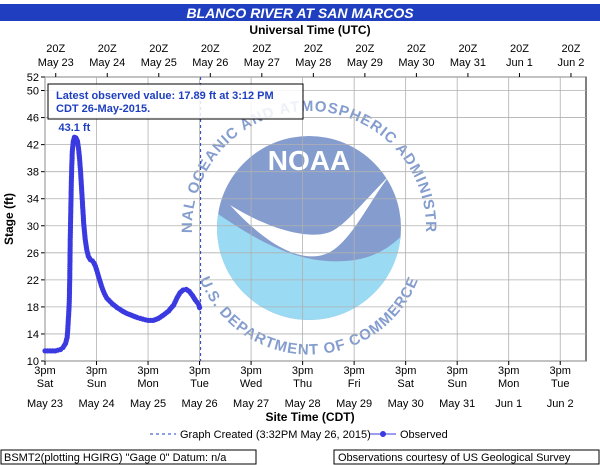 The height and width of the screenshot is (465, 600). Describe the element at coordinates (251, 404) in the screenshot. I see `bottom-tick-label-date: May 27` at that location.